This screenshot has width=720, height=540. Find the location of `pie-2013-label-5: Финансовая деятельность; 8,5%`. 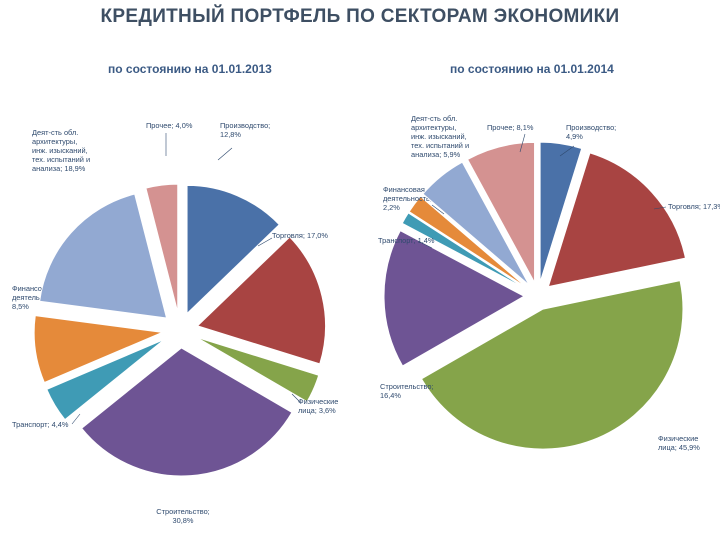

pie-2013-label-5: Финансовая деятельность; 8,5% is located at coordinates (36, 297).